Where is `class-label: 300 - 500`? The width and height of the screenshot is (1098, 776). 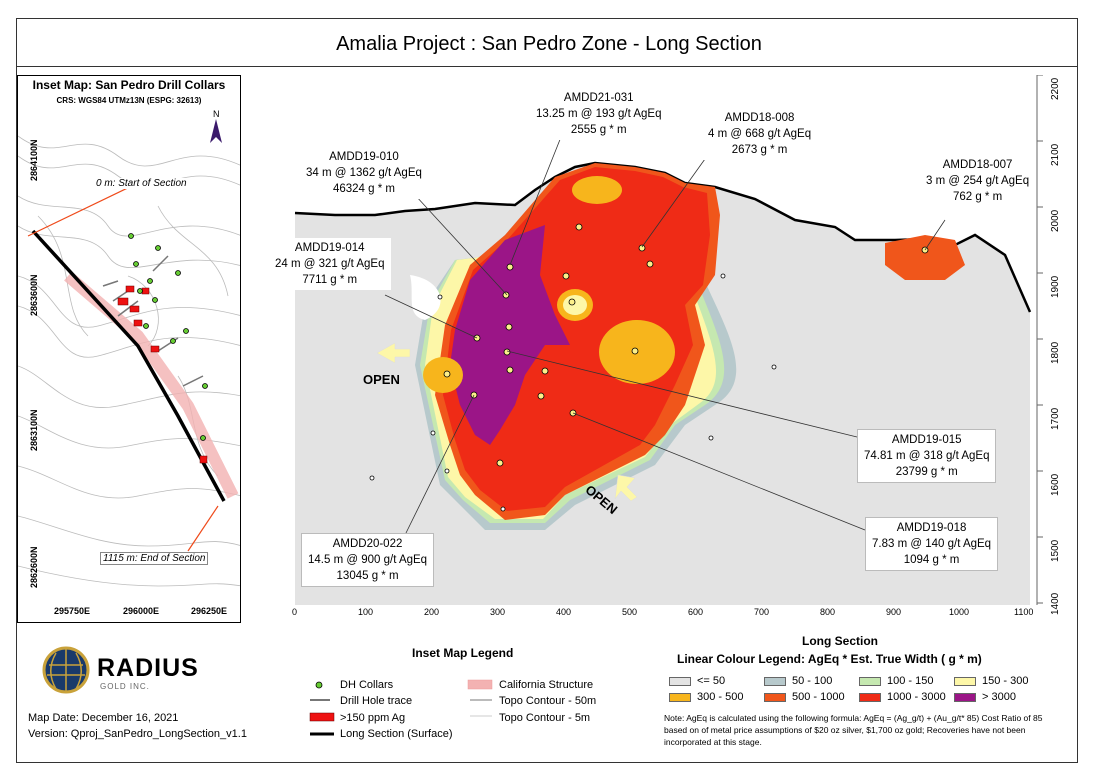 class-label: 300 - 500 is located at coordinates (720, 697).